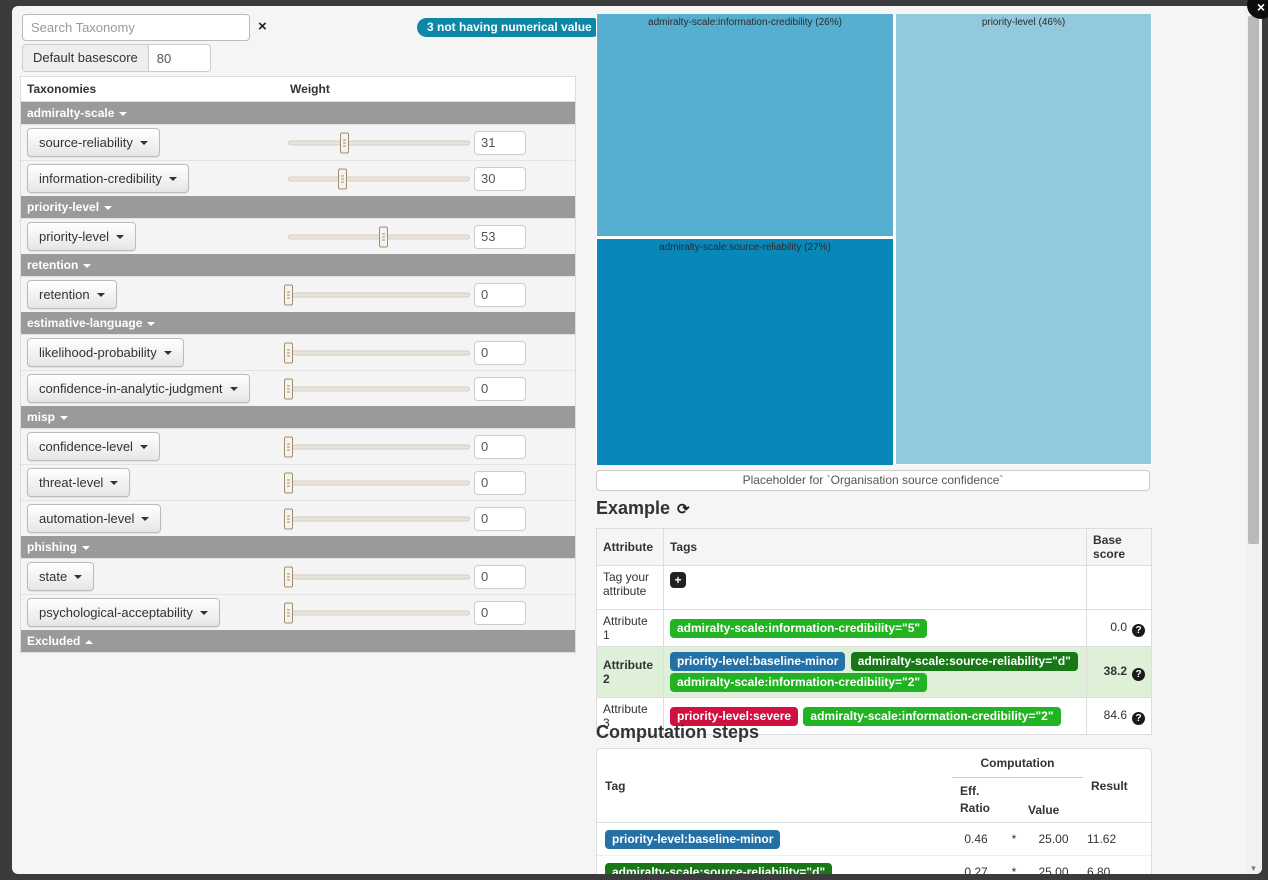  I want to click on taxonomy-dropdown-state: state, so click(61, 576).